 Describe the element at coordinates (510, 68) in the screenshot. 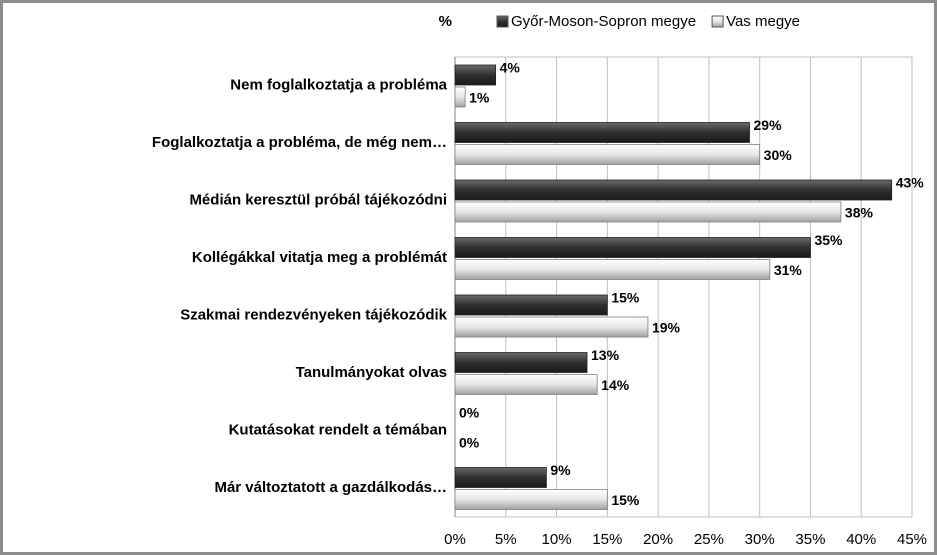

I see `value-label: 4%` at that location.